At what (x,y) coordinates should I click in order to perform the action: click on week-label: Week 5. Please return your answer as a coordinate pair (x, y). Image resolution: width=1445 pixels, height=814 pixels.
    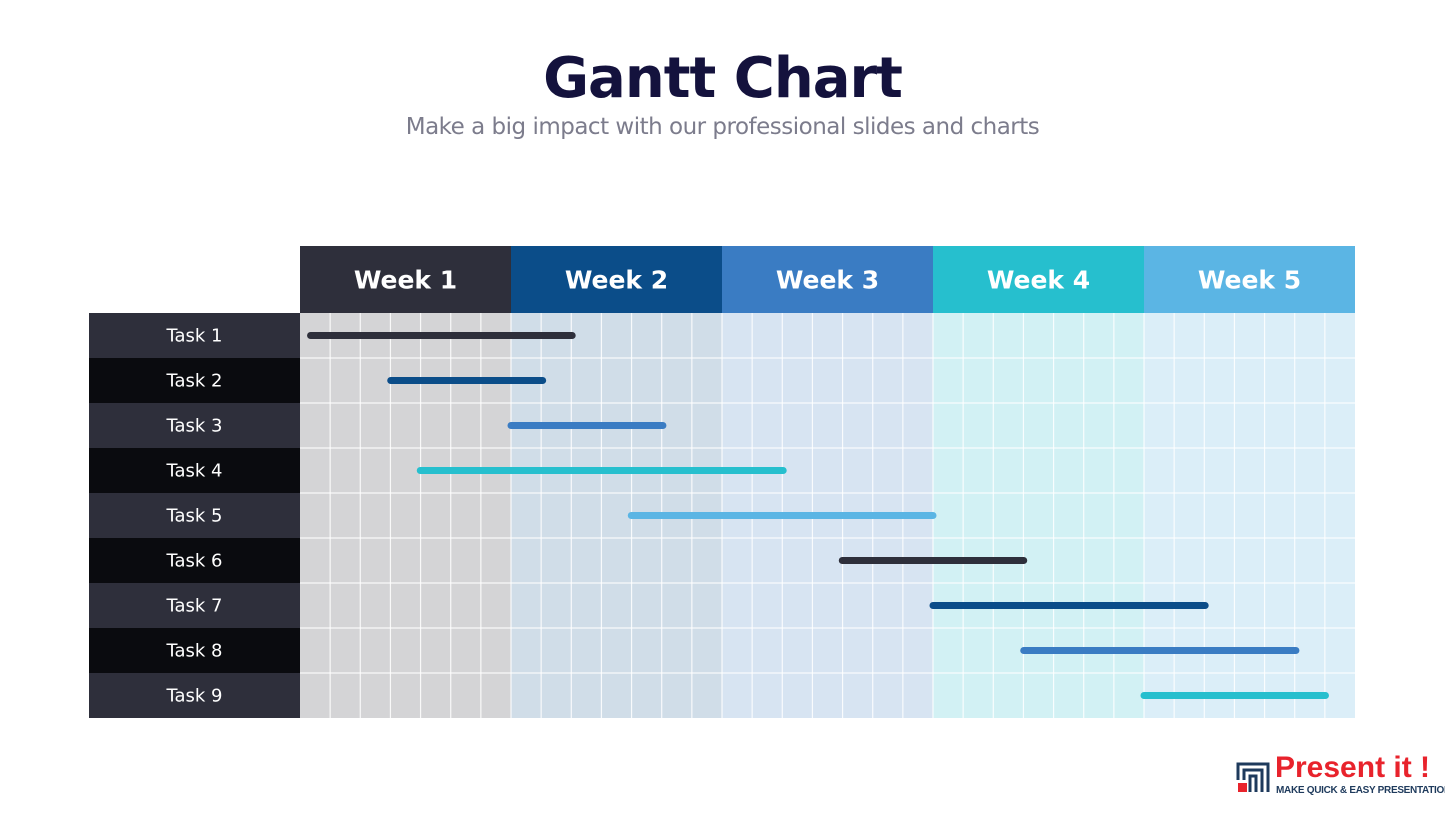
    Looking at the image, I should click on (1249, 280).